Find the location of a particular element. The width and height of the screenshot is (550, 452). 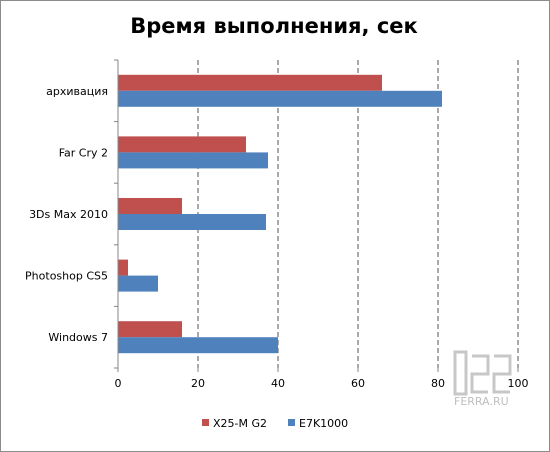

x-tick-label-4: 80 is located at coordinates (438, 383).